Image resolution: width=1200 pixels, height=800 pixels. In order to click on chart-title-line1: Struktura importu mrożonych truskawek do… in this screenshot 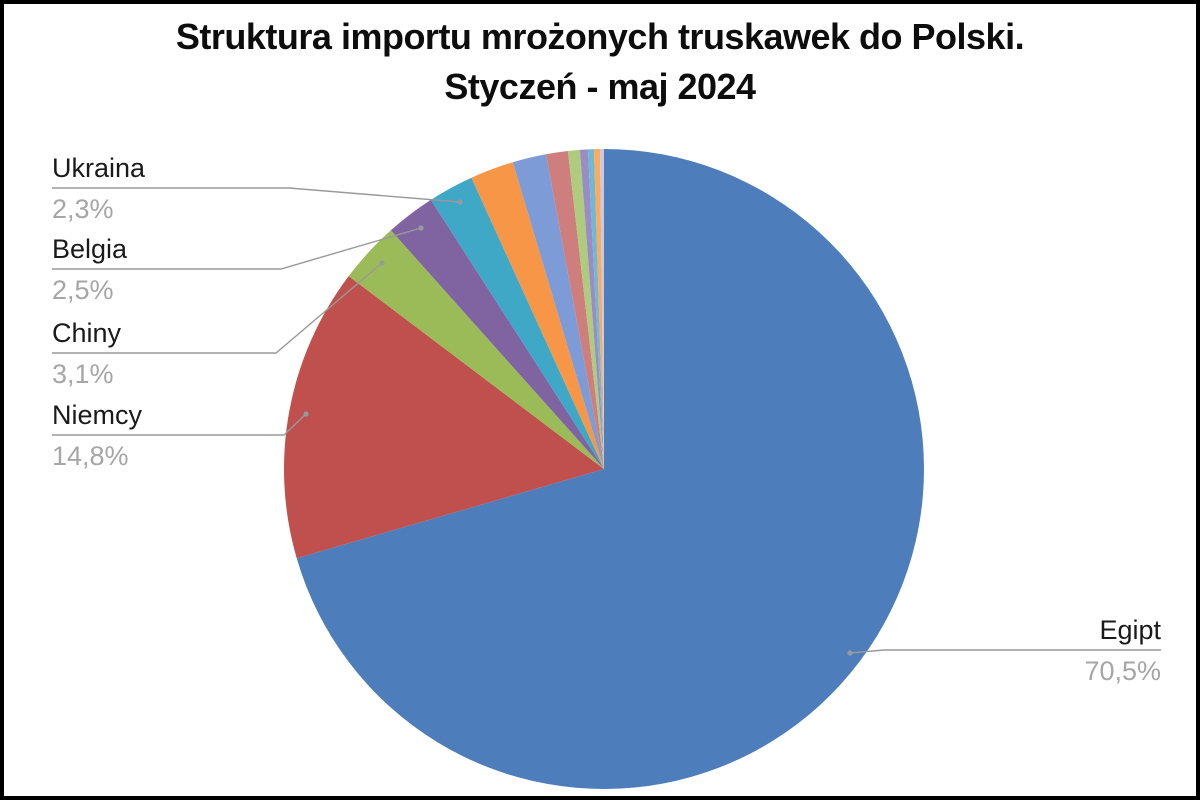, I will do `click(600, 36)`.